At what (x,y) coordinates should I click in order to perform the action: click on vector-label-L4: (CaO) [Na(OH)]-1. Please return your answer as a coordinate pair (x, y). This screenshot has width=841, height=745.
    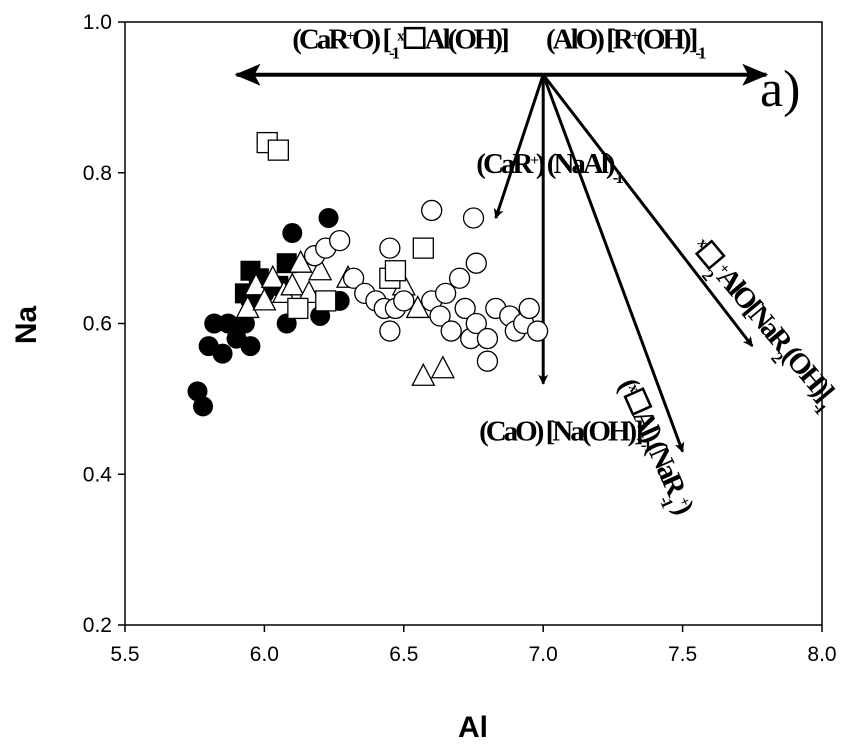
    Looking at the image, I should click on (565, 434).